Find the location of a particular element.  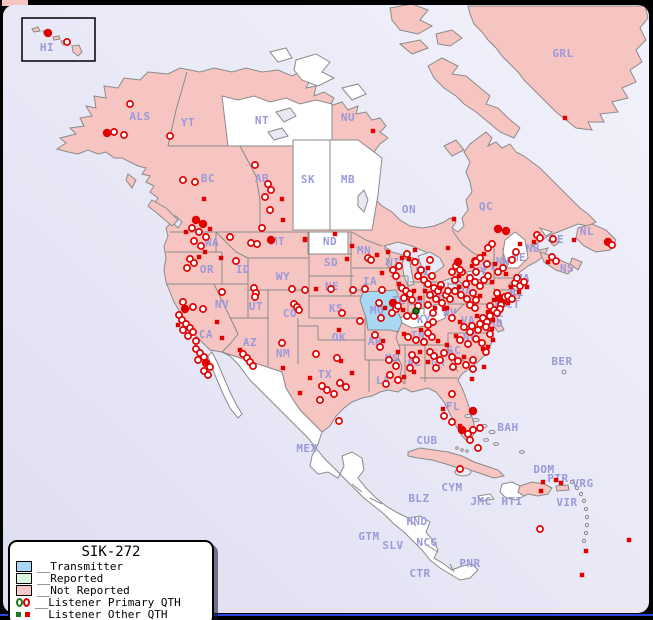

region-label-nd: ND is located at coordinates (330, 241).